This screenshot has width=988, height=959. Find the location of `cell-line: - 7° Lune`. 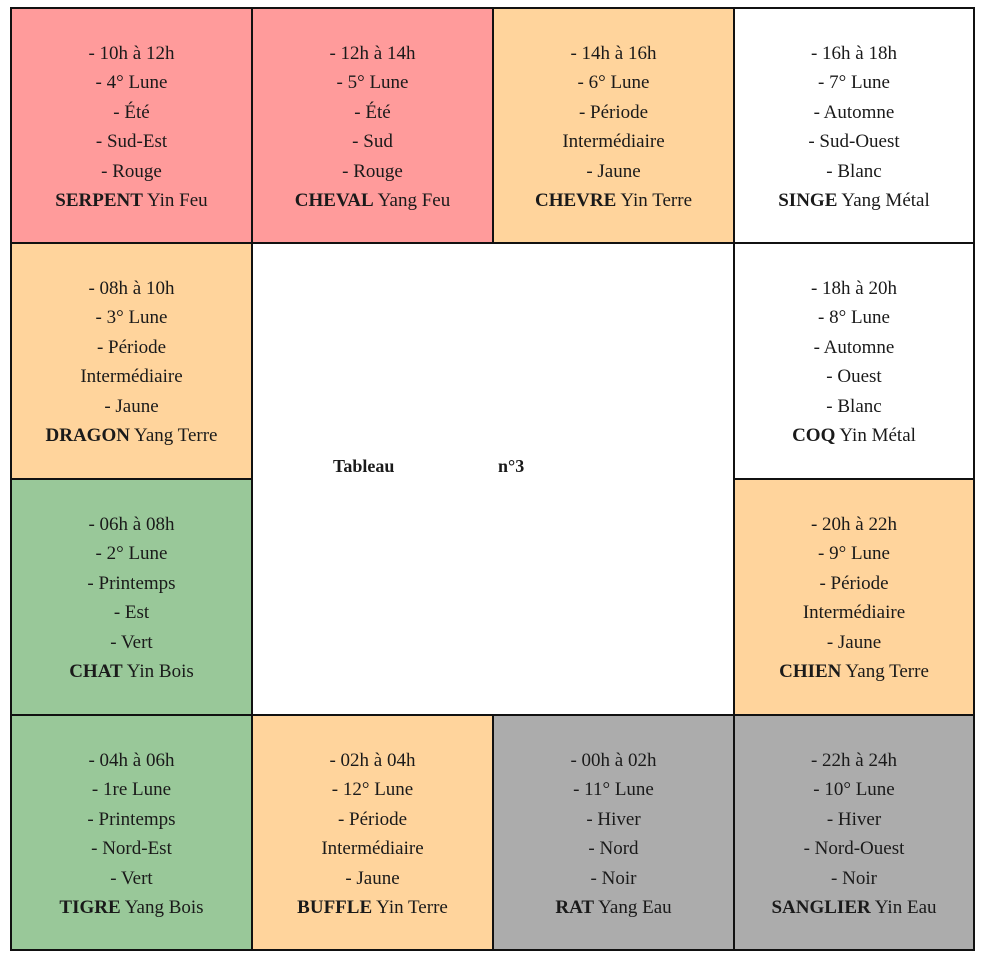

cell-line: - 7° Lune is located at coordinates (854, 83).